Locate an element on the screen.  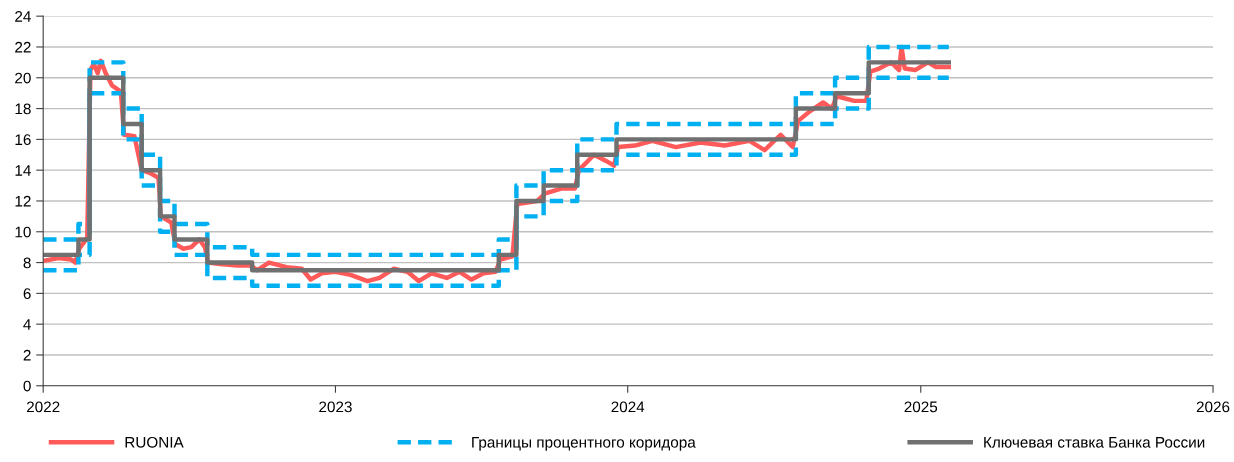
y-tick-label: 0 is located at coordinates (27, 386).